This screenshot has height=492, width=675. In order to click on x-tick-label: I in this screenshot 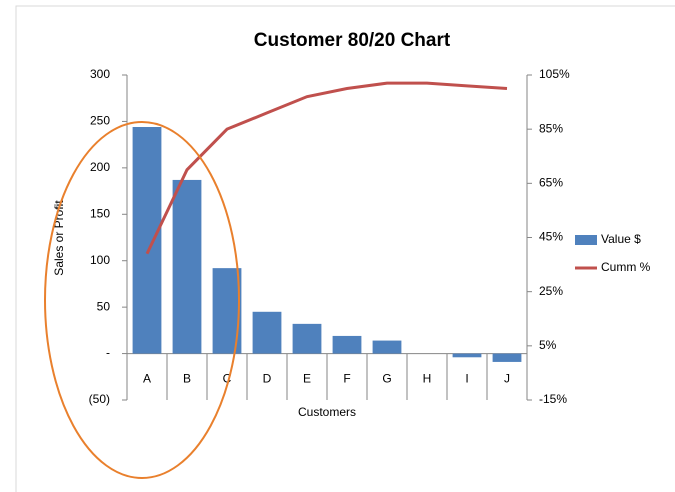, I will do `click(466, 379)`.